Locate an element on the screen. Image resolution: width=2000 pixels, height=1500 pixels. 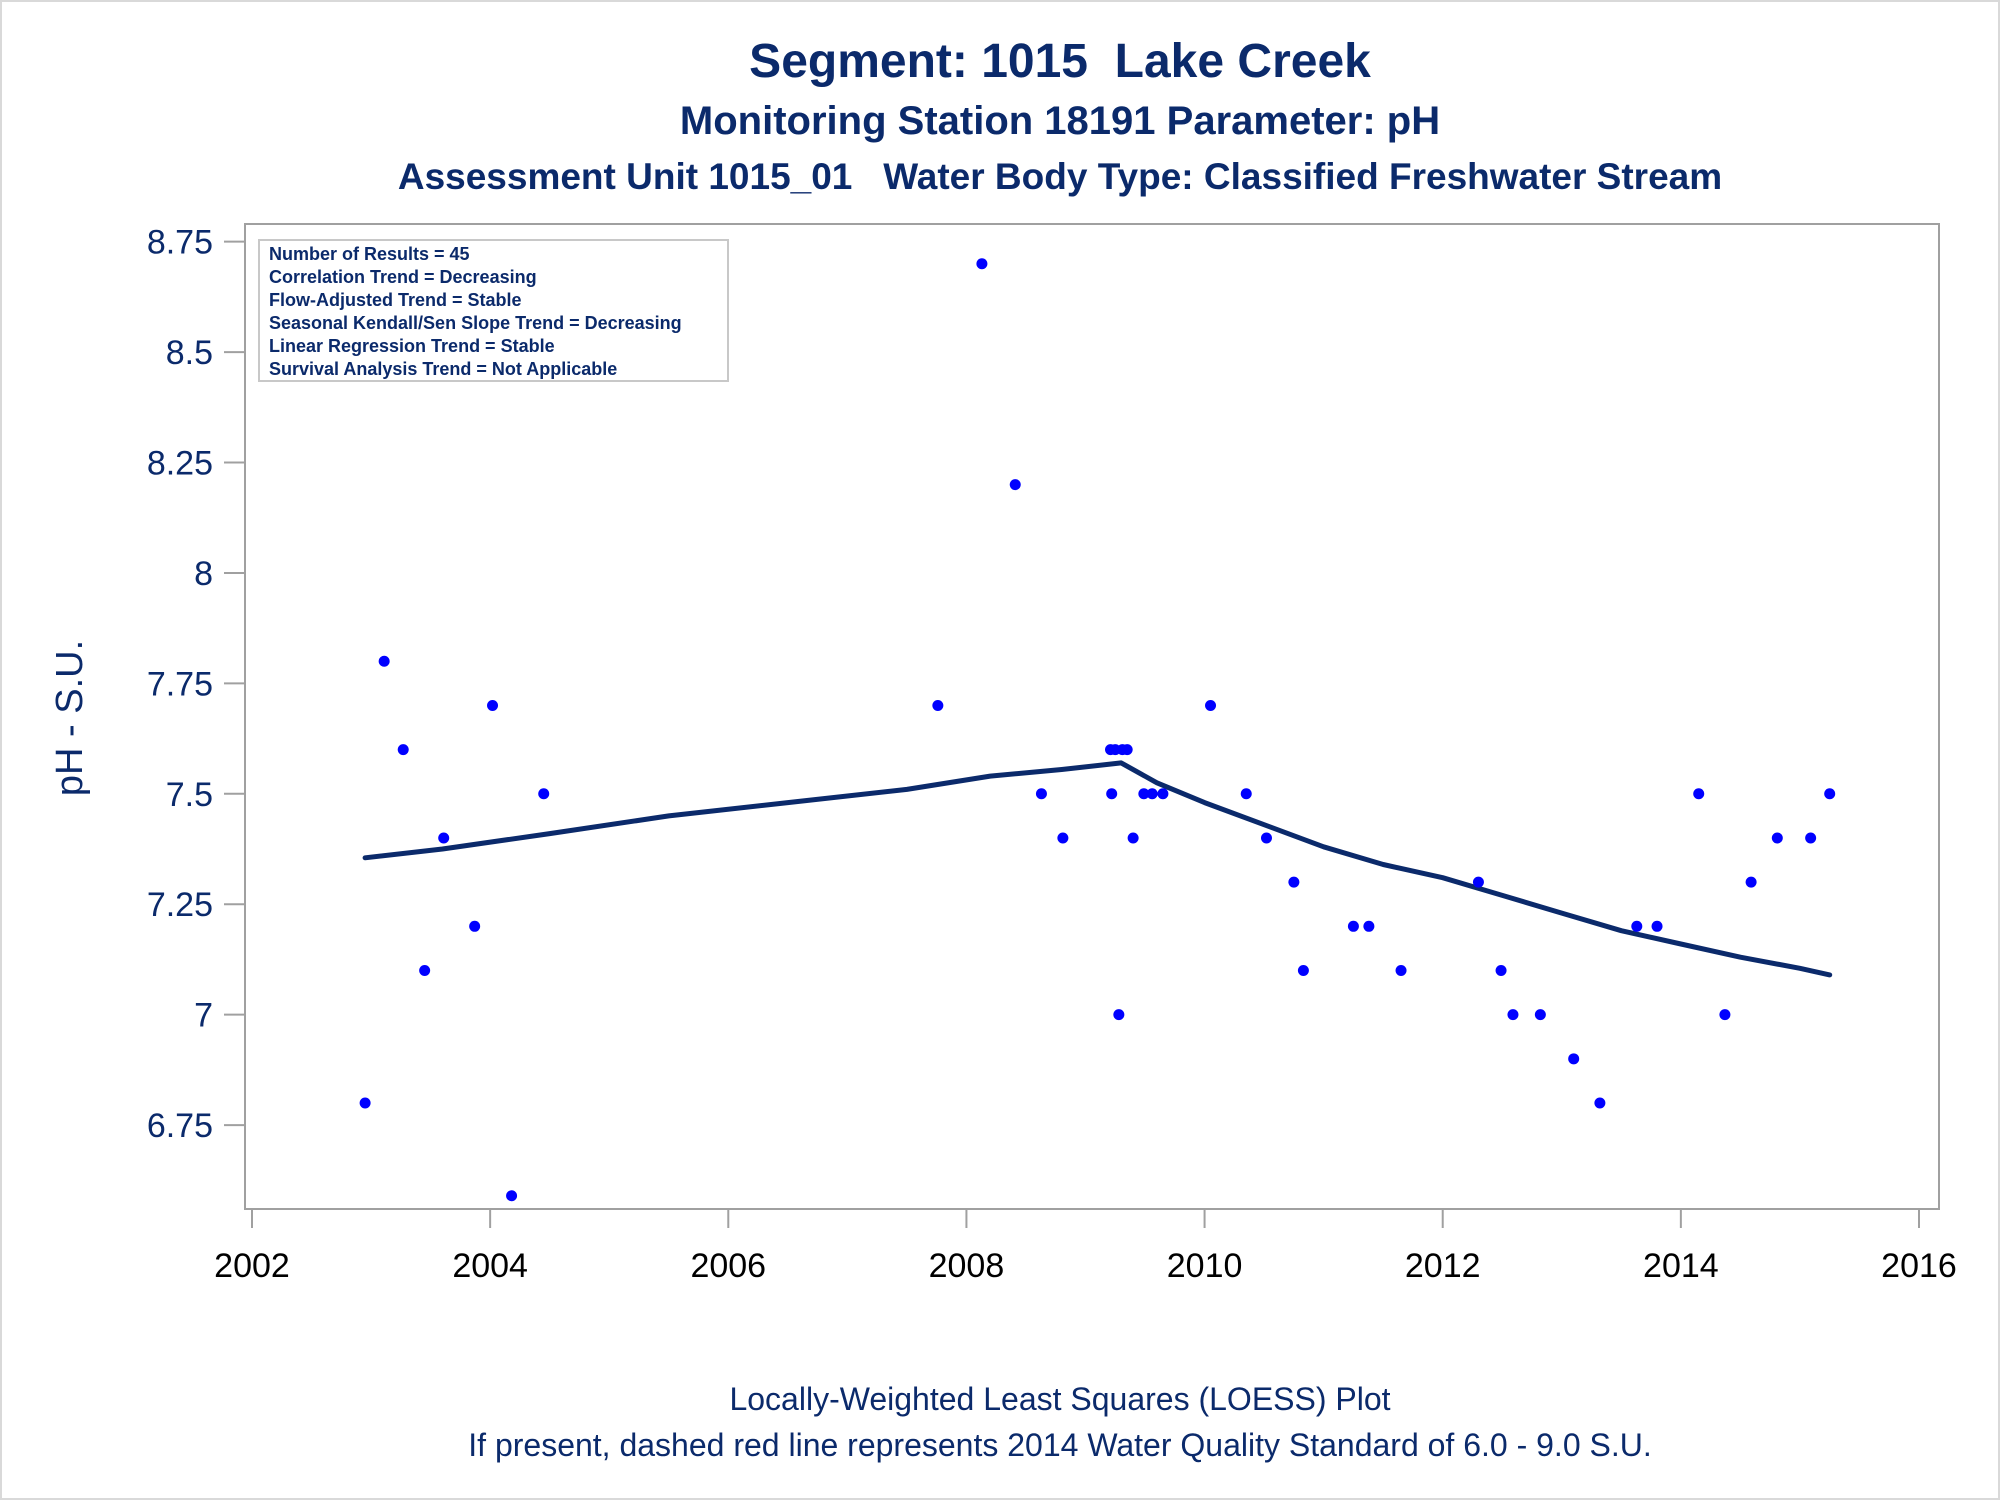
y-tick-label: 8.75 is located at coordinates (180, 243).